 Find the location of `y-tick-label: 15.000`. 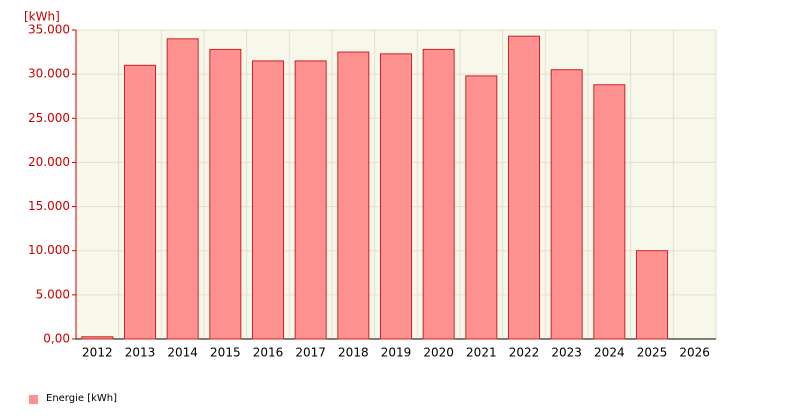

y-tick-label: 15.000 is located at coordinates (49, 206).